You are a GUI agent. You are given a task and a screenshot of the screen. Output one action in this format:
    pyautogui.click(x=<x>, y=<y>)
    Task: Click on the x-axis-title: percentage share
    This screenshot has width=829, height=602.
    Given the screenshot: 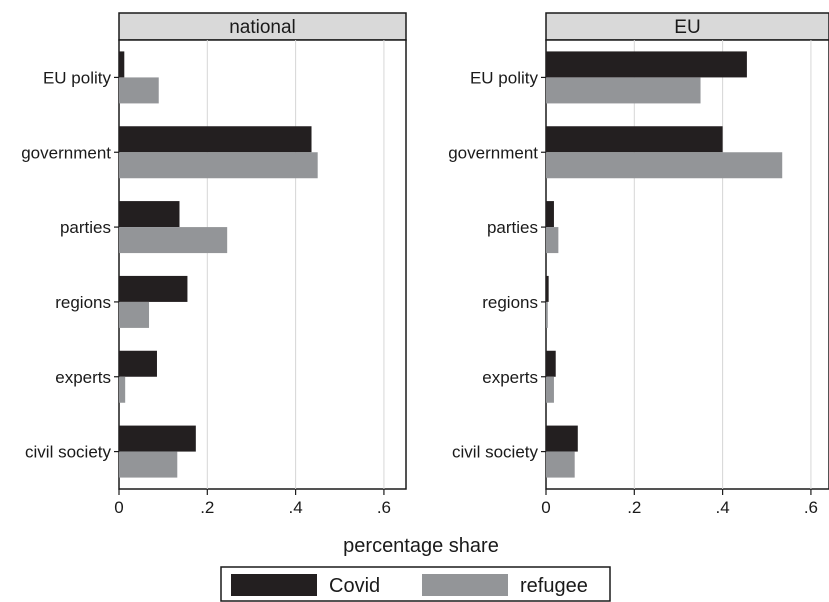 What is the action you would take?
    pyautogui.click(x=421, y=546)
    